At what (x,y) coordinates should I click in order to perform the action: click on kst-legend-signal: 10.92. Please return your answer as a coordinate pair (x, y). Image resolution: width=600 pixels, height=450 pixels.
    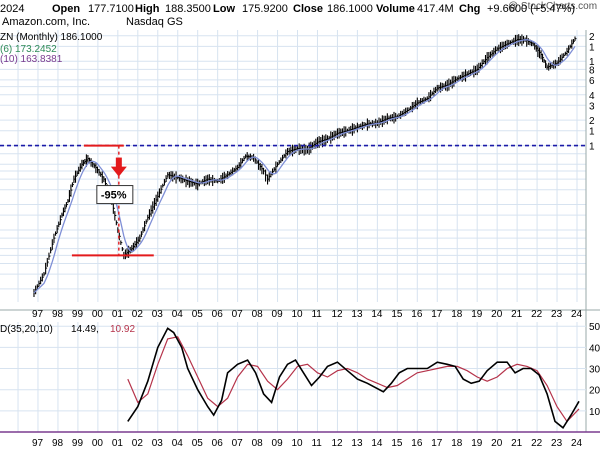
    Looking at the image, I should click on (122, 329).